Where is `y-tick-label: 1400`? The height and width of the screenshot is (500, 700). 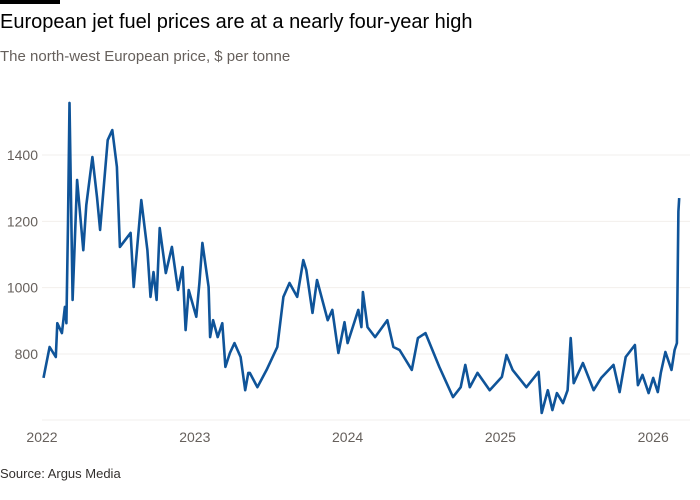 y-tick-label: 1400 is located at coordinates (22, 155).